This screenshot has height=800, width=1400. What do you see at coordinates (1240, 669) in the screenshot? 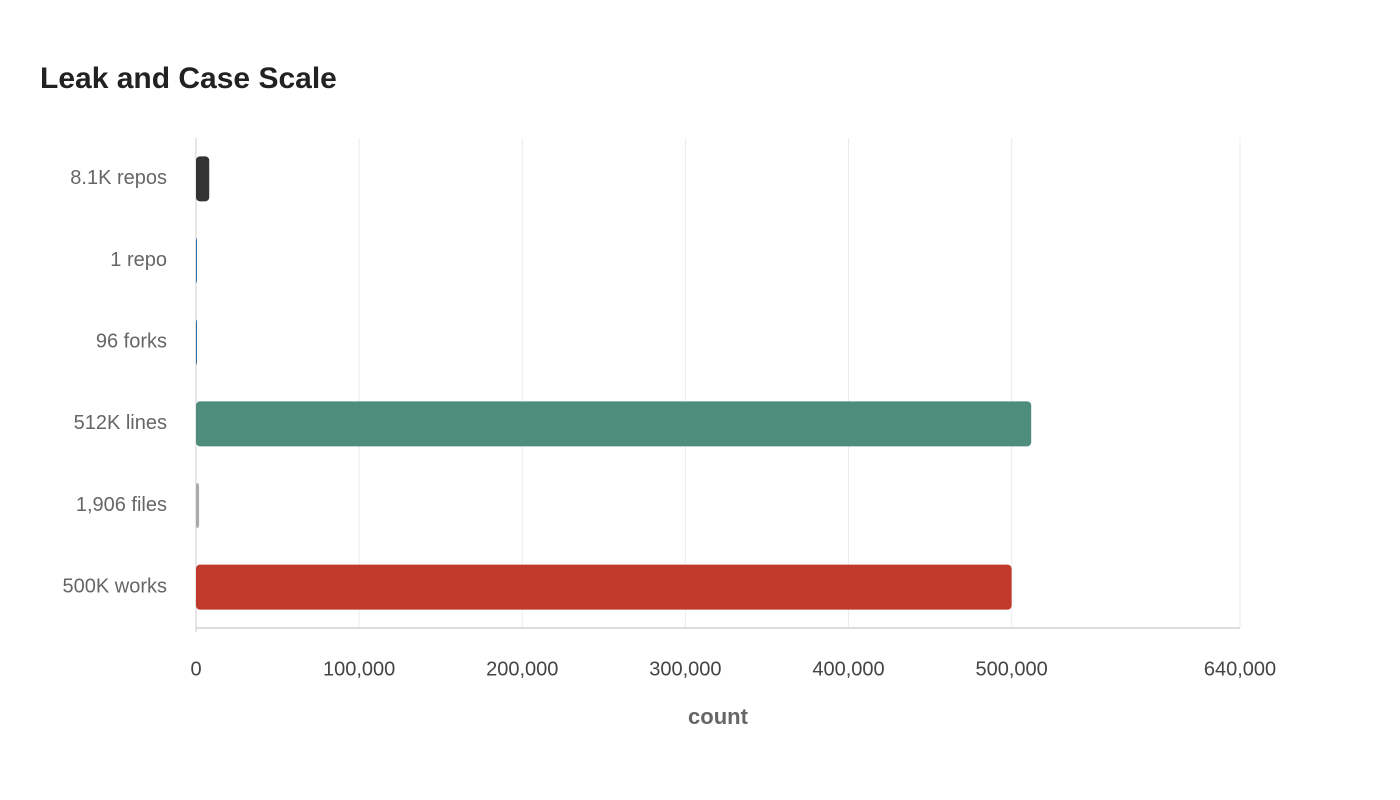
I see `x-tick-label: 640,000` at bounding box center [1240, 669].